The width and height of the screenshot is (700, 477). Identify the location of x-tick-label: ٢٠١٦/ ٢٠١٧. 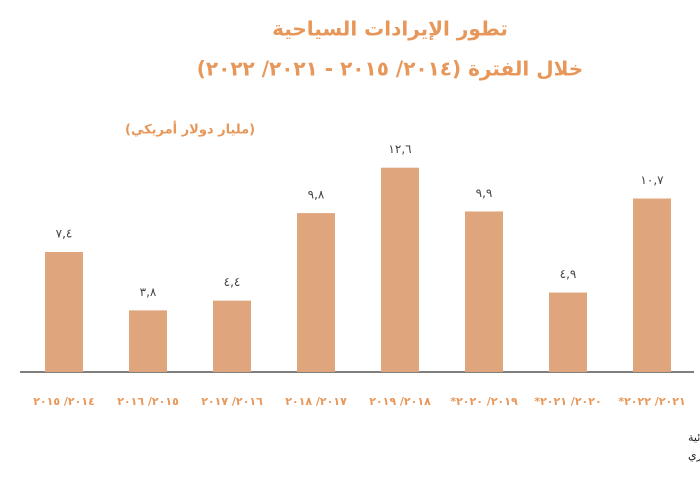
(232, 401).